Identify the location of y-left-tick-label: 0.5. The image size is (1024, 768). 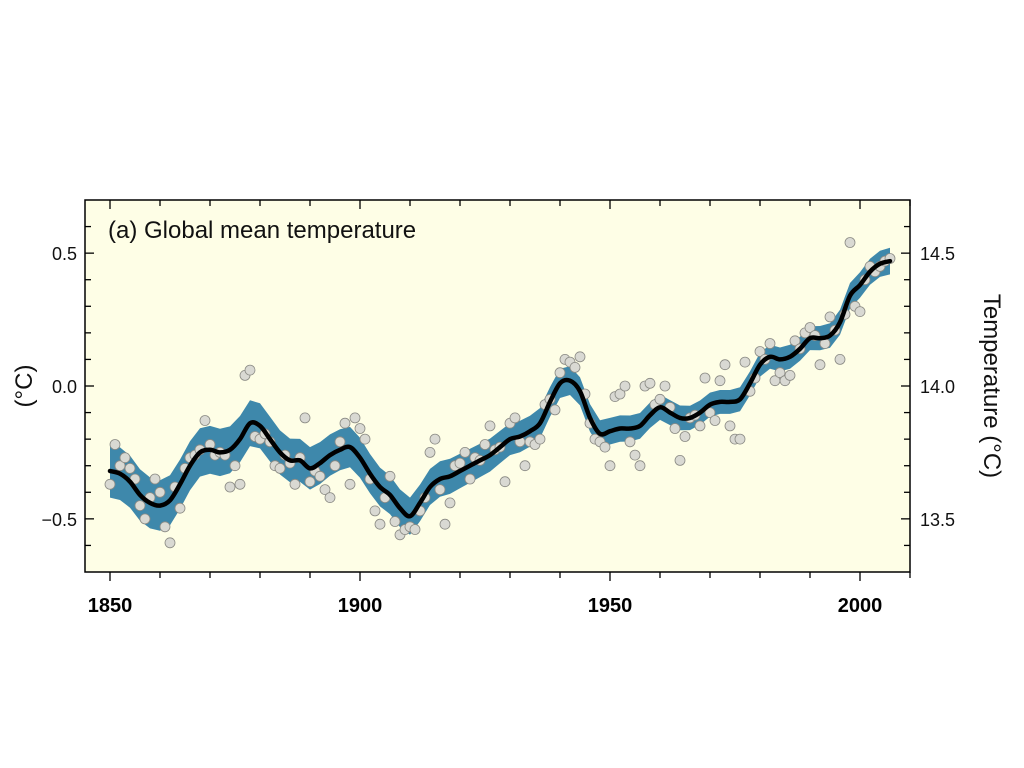
(64, 254).